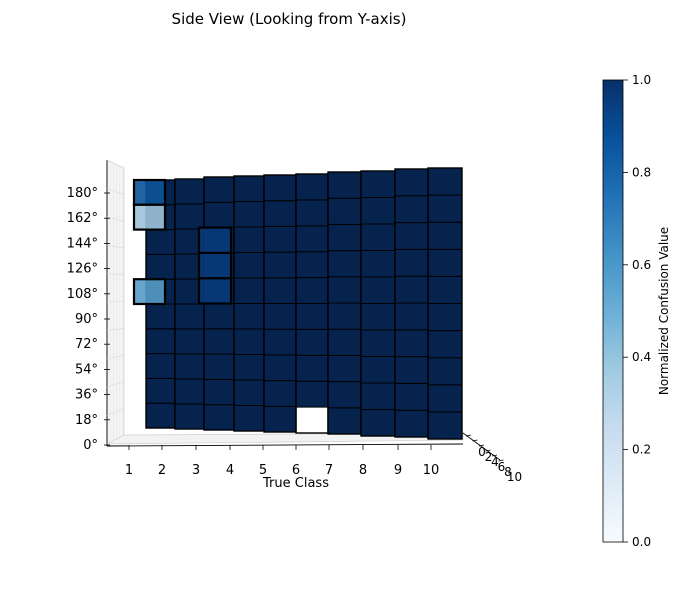  Describe the element at coordinates (613, 311) in the screenshot. I see `colorbar-gradient` at that location.